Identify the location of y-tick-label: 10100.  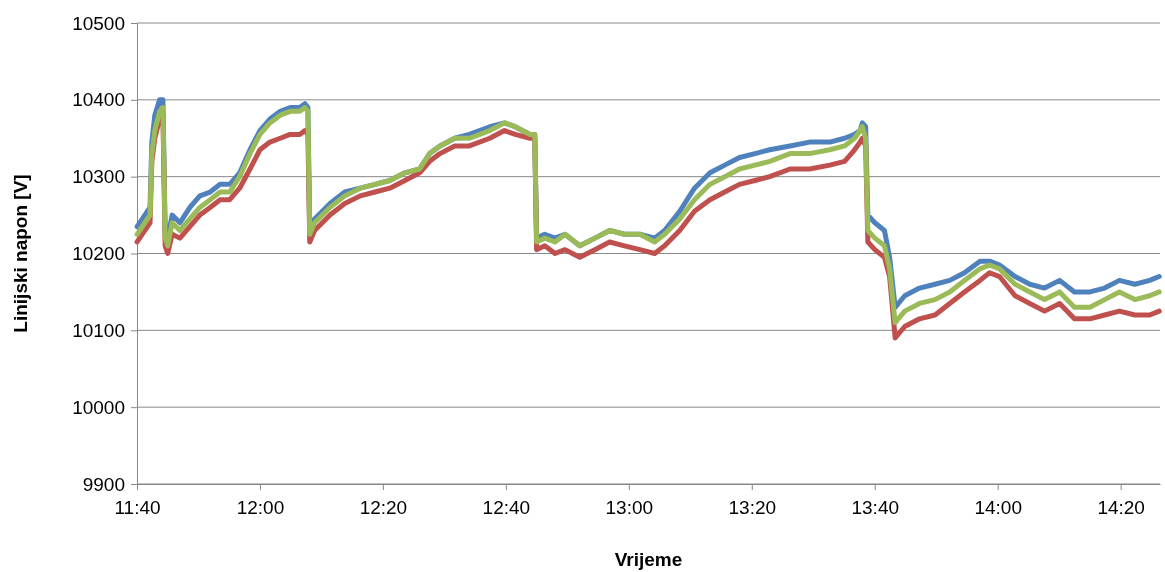
(98, 330).